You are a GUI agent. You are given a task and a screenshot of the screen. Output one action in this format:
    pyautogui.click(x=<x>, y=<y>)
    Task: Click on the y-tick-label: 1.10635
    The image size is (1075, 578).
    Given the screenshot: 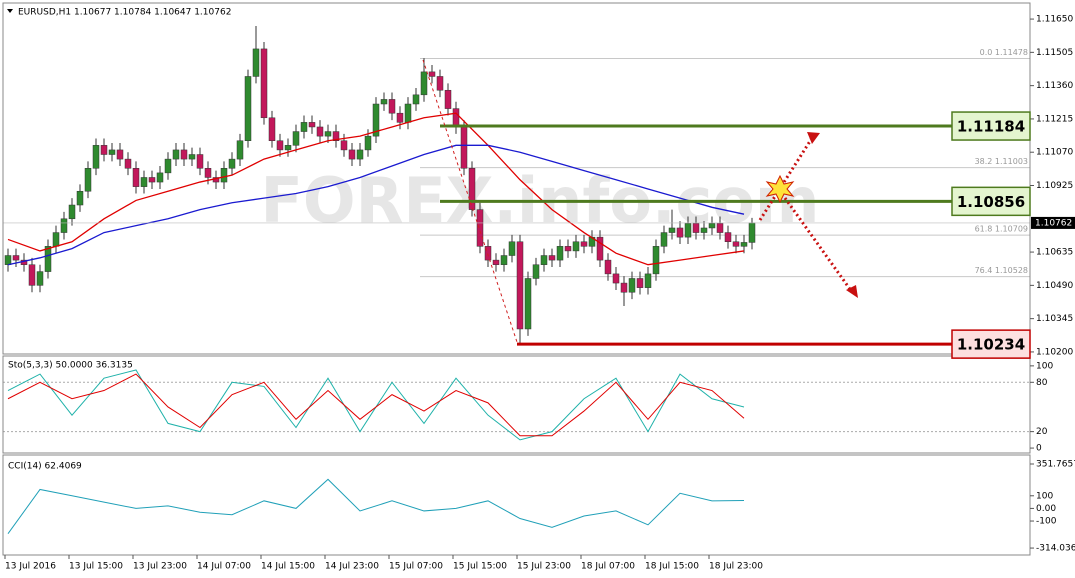 What is the action you would take?
    pyautogui.click(x=1054, y=253)
    